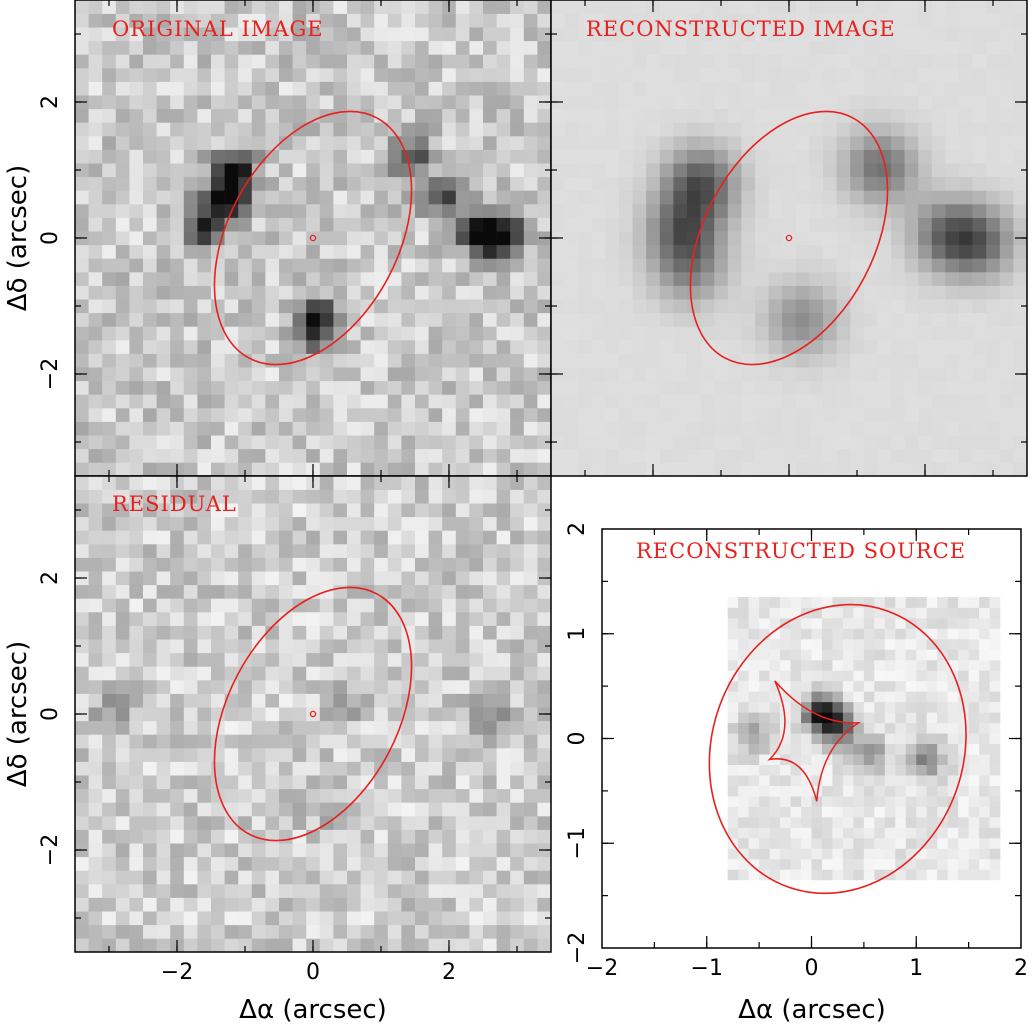 The image size is (1033, 1027). I want to click on overlay-reconstructed, so click(789, 238).